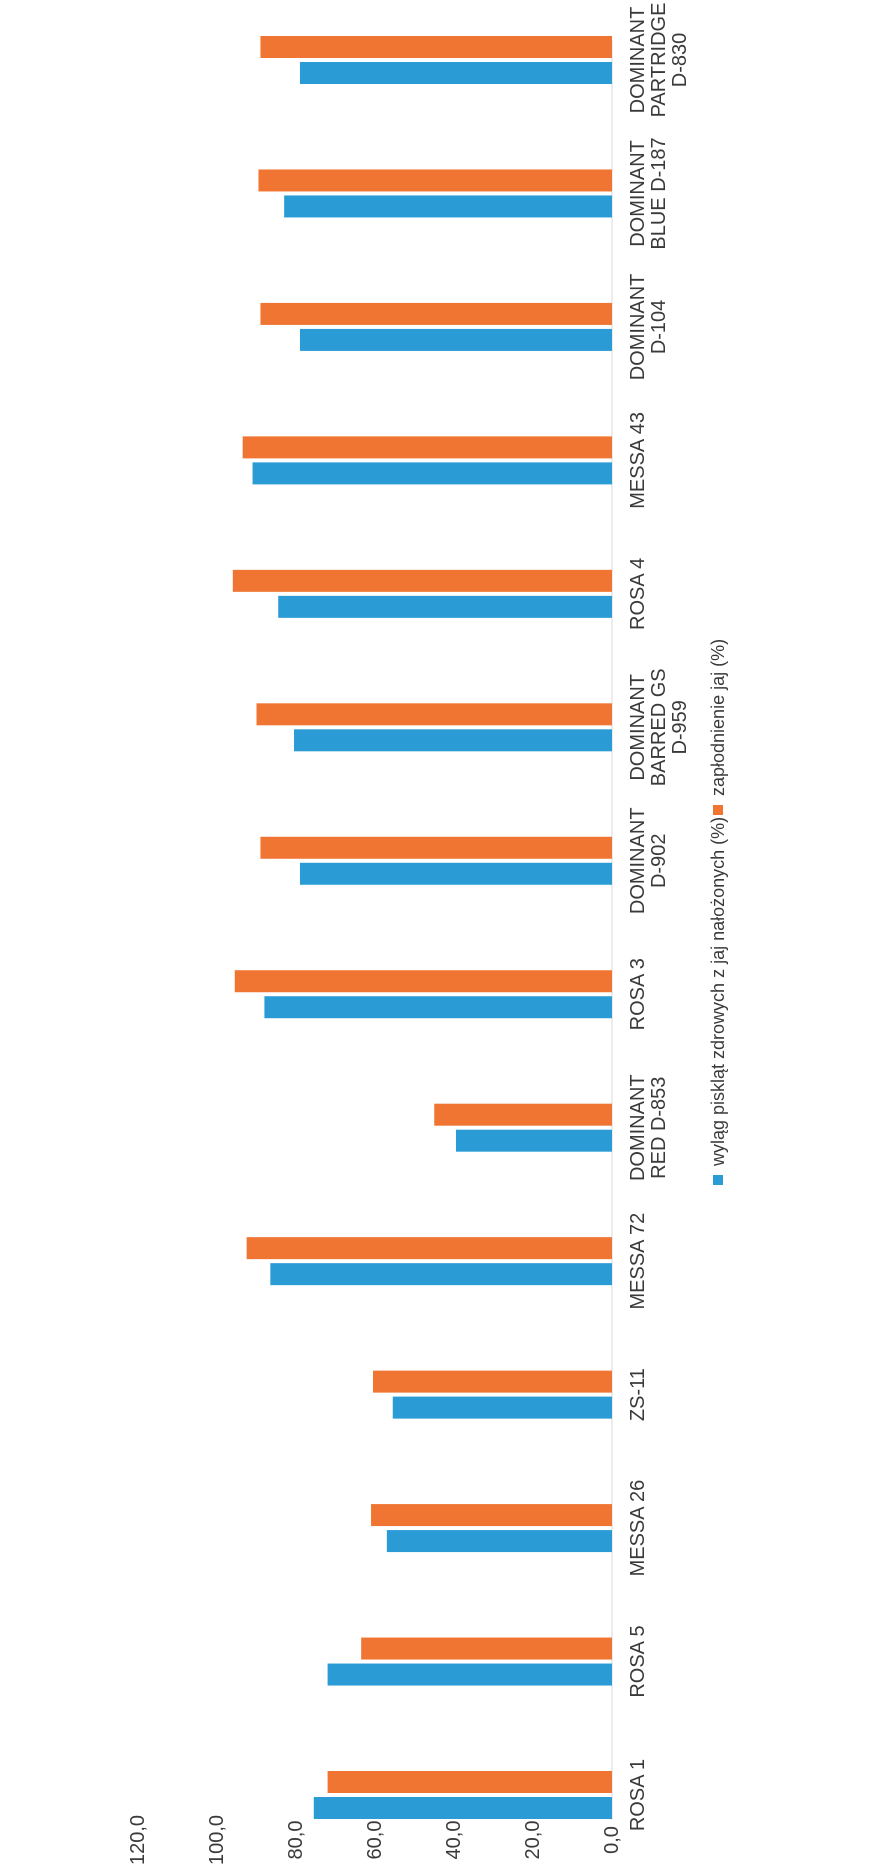 Image resolution: width=874 pixels, height=1865 pixels. I want to click on legend-swatch-hatch, so click(718, 1180).